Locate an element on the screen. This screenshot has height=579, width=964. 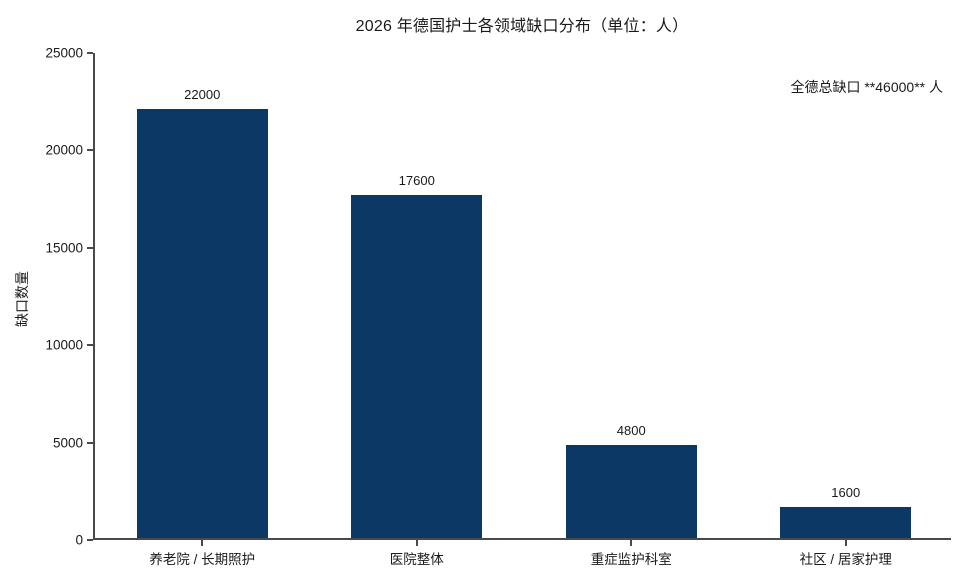
x-tick-label: 社区 / 居家护理 is located at coordinates (845, 559).